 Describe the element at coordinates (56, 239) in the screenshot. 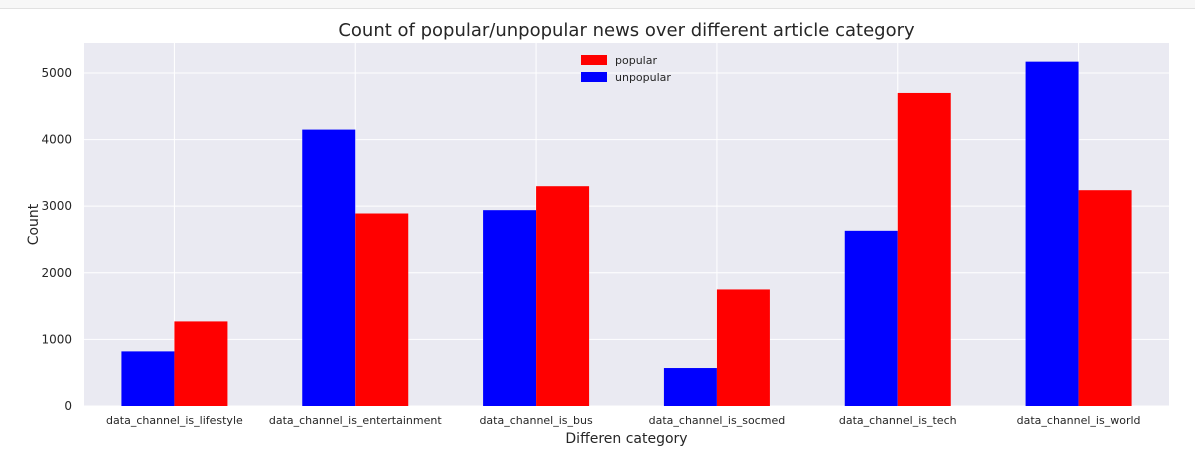

I see `y-axis-ticks: 0 1000 2000 3000 4000 5000` at that location.